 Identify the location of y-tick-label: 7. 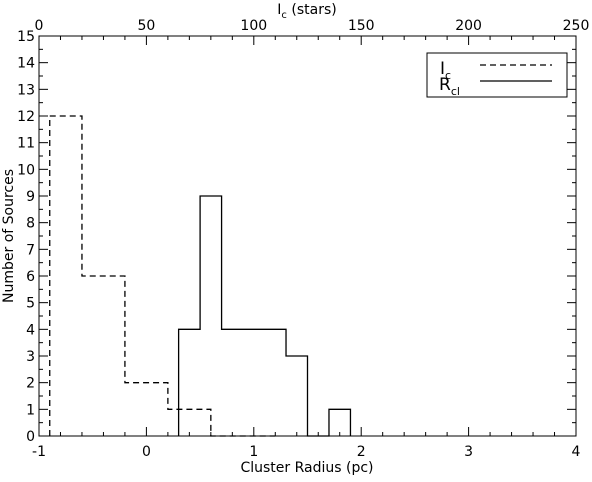
(30, 250).